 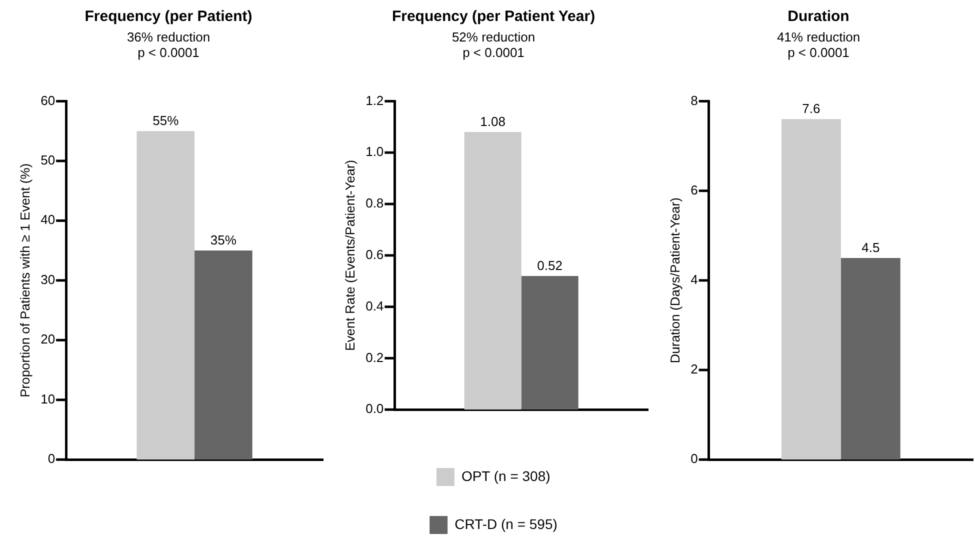 What do you see at coordinates (818, 44) in the screenshot?
I see `chart-subtitle: 41% reduction p < 0.0001` at bounding box center [818, 44].